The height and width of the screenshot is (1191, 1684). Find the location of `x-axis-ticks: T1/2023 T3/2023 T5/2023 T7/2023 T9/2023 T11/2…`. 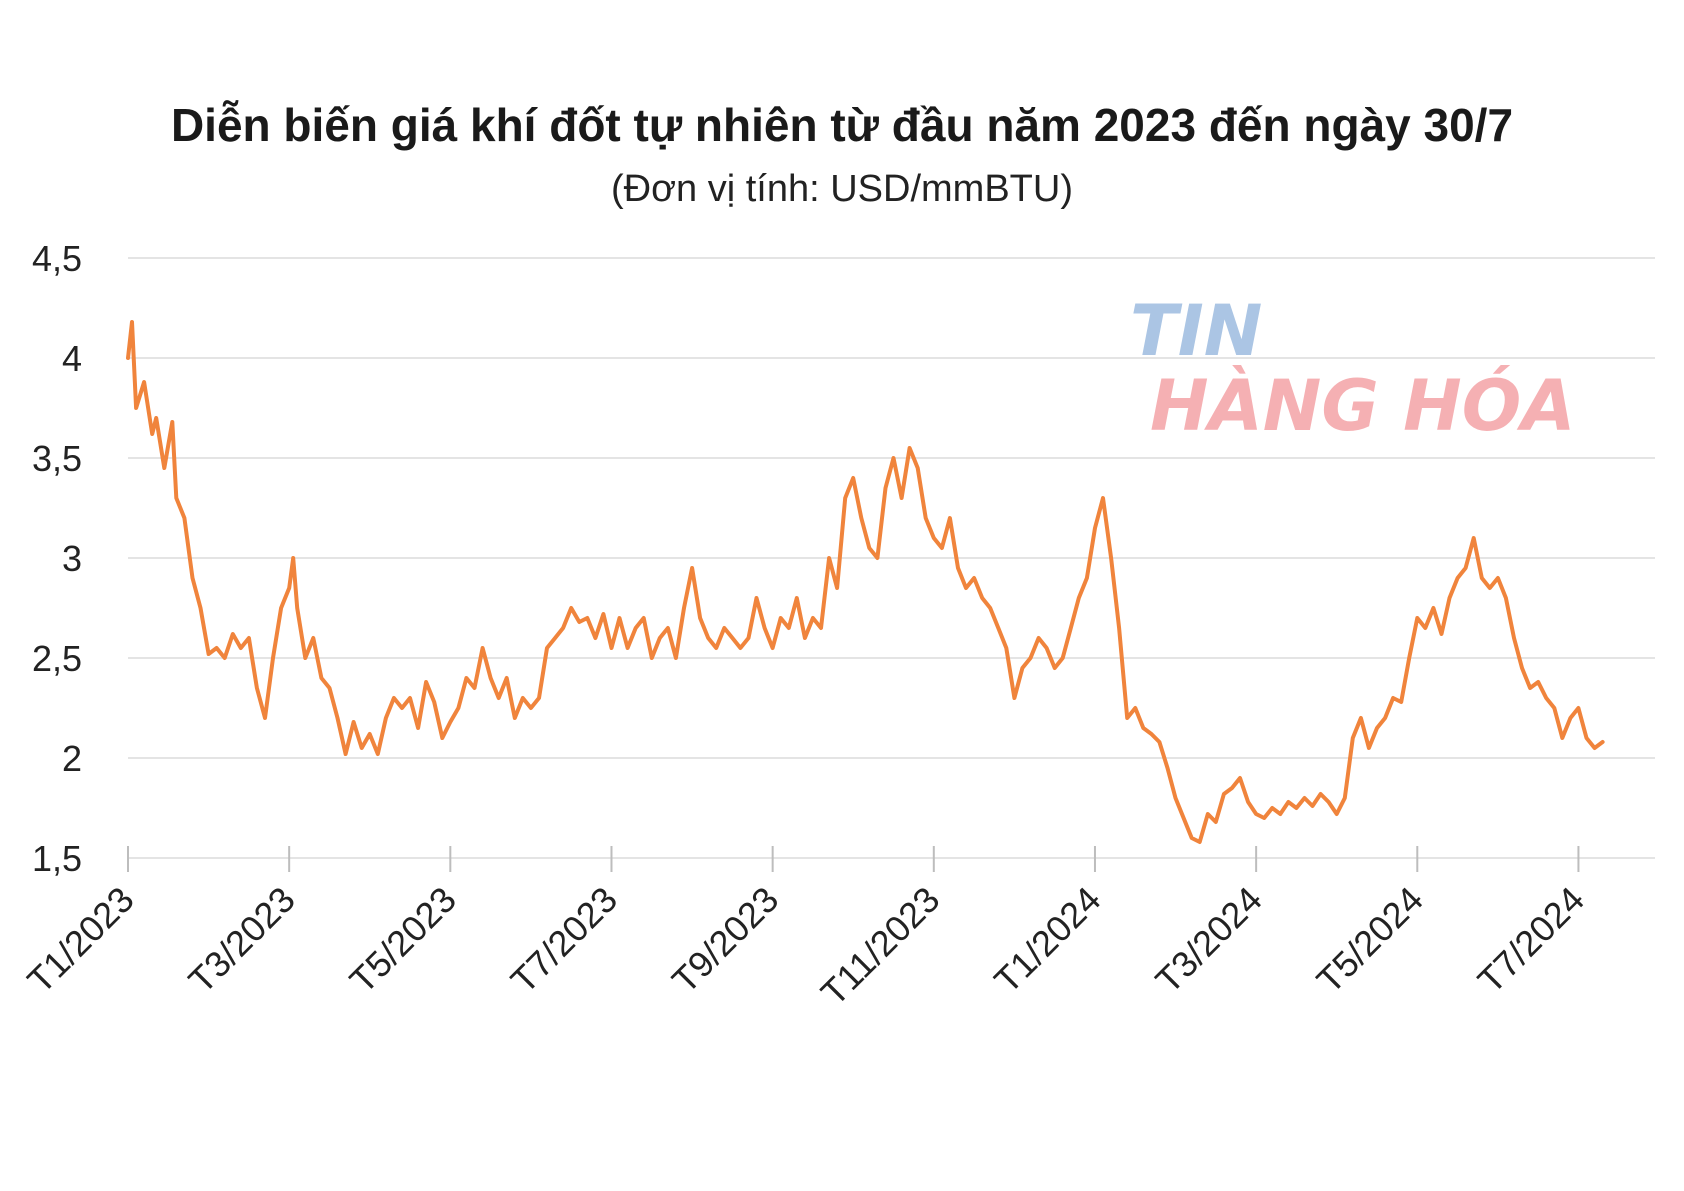

x-axis-ticks: T1/2023 T3/2023 T5/2023 T7/2023 T9/2023 T11/2… is located at coordinates (805, 929).